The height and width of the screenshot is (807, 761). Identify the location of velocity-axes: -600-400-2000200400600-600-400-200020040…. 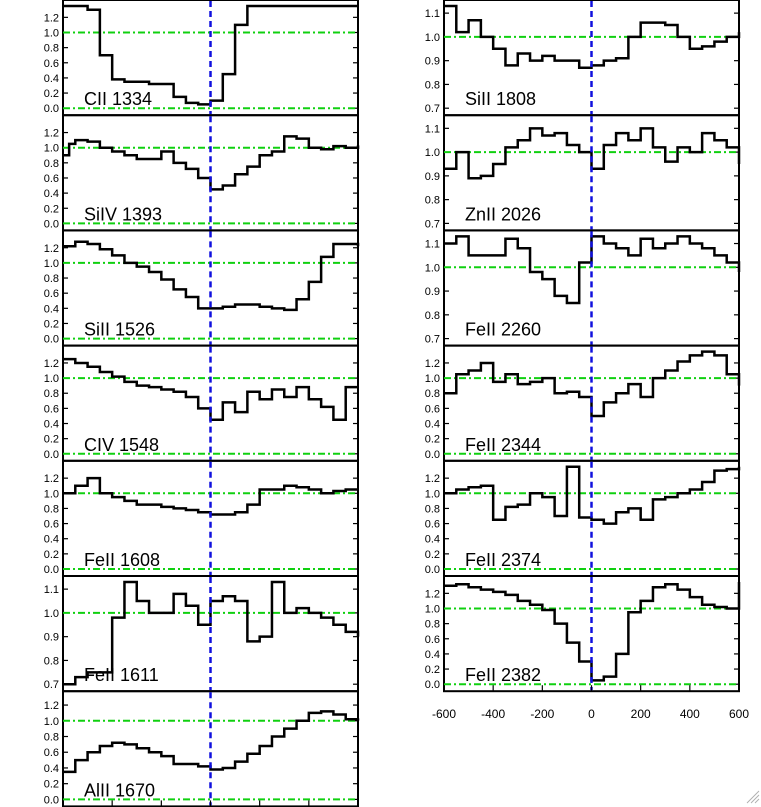
(405, 746).